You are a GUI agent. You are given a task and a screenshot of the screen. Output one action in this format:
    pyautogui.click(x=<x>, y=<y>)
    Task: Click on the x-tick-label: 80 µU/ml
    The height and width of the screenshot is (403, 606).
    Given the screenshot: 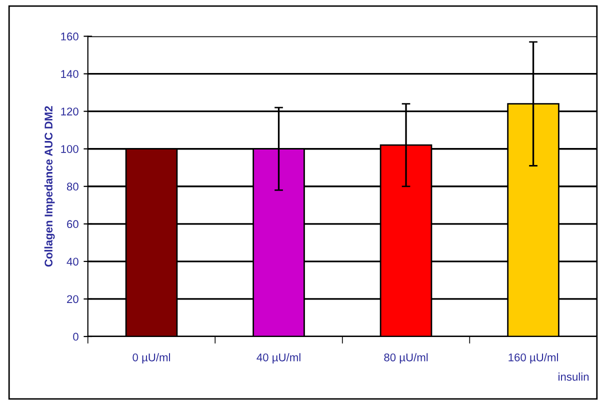 What is the action you would take?
    pyautogui.click(x=406, y=358)
    